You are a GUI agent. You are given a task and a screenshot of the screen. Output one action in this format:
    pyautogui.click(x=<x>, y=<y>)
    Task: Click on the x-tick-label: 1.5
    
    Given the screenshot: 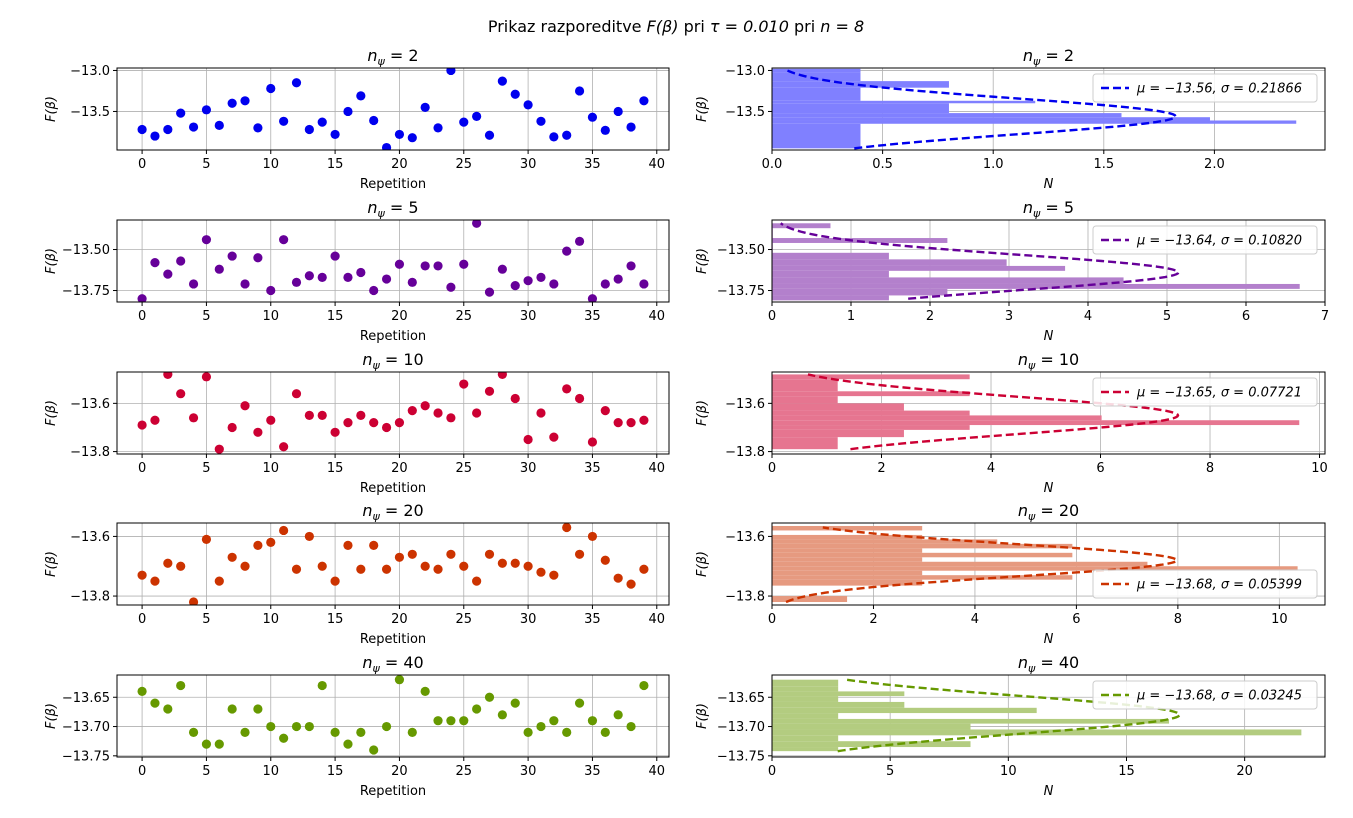 What is the action you would take?
    pyautogui.click(x=1103, y=164)
    